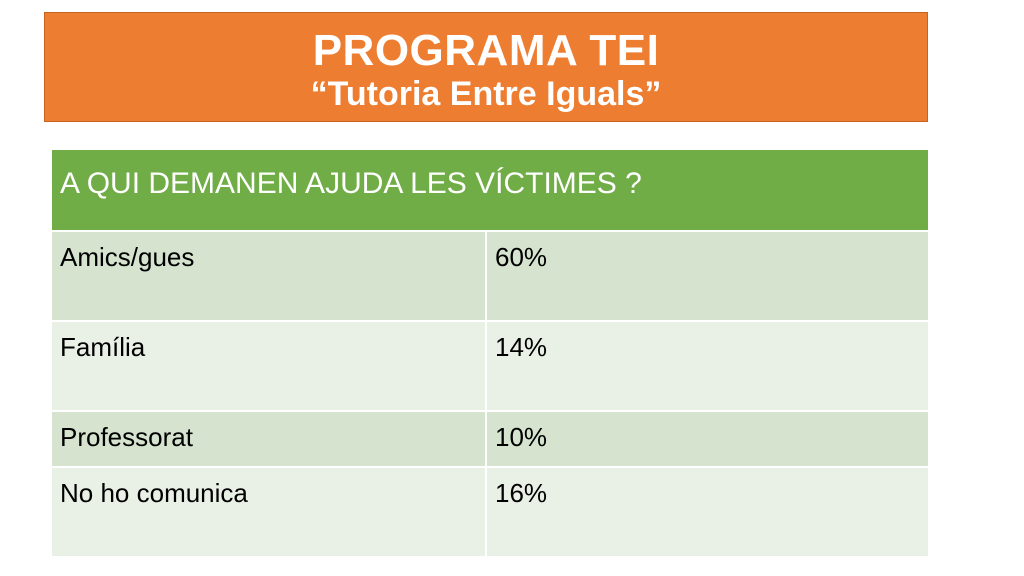 The width and height of the screenshot is (1024, 576). What do you see at coordinates (269, 276) in the screenshot?
I see `row-label: Amics/gues` at bounding box center [269, 276].